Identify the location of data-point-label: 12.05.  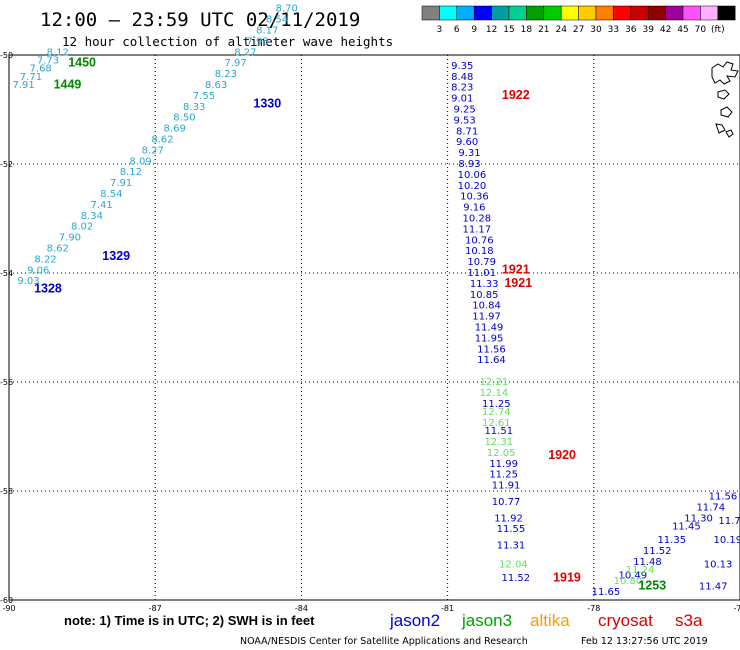
(501, 453).